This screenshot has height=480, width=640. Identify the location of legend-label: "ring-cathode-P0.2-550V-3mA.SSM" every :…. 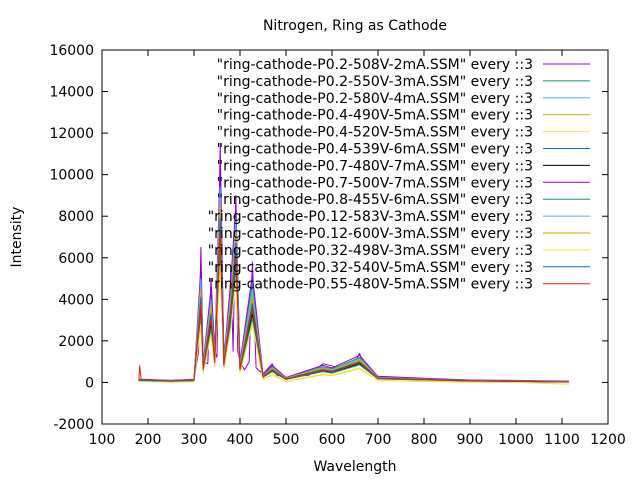
(375, 82).